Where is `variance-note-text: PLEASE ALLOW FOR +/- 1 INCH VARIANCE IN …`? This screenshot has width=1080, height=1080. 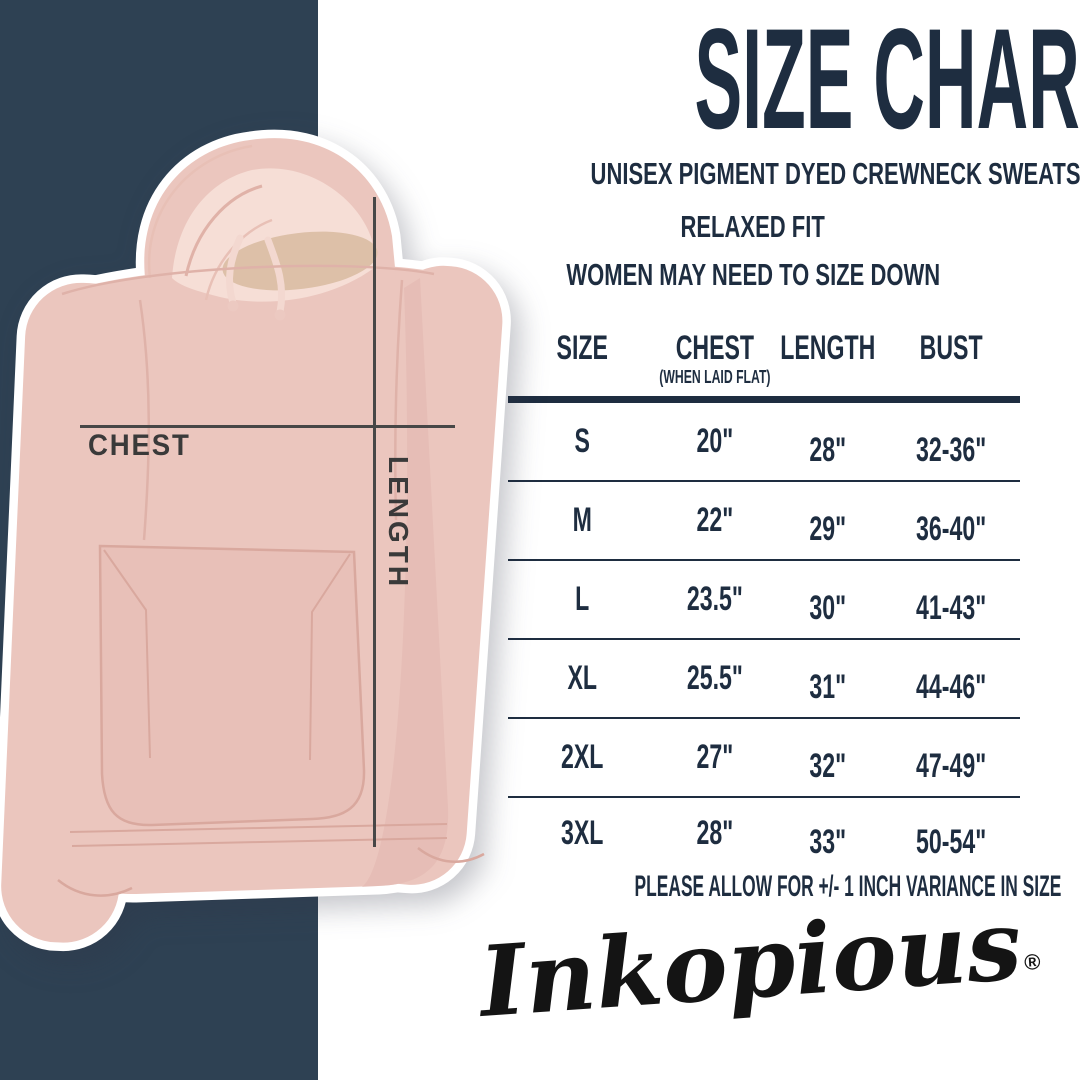
variance-note-text: PLEASE ALLOW FOR +/- 1 INCH VARIANCE IN … is located at coordinates (848, 886).